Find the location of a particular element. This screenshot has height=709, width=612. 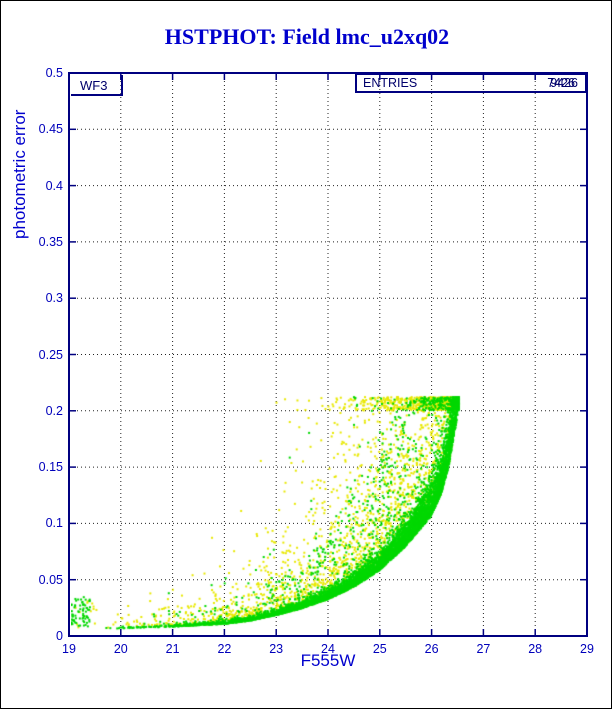

x-tick-label: 26 is located at coordinates (431, 649).